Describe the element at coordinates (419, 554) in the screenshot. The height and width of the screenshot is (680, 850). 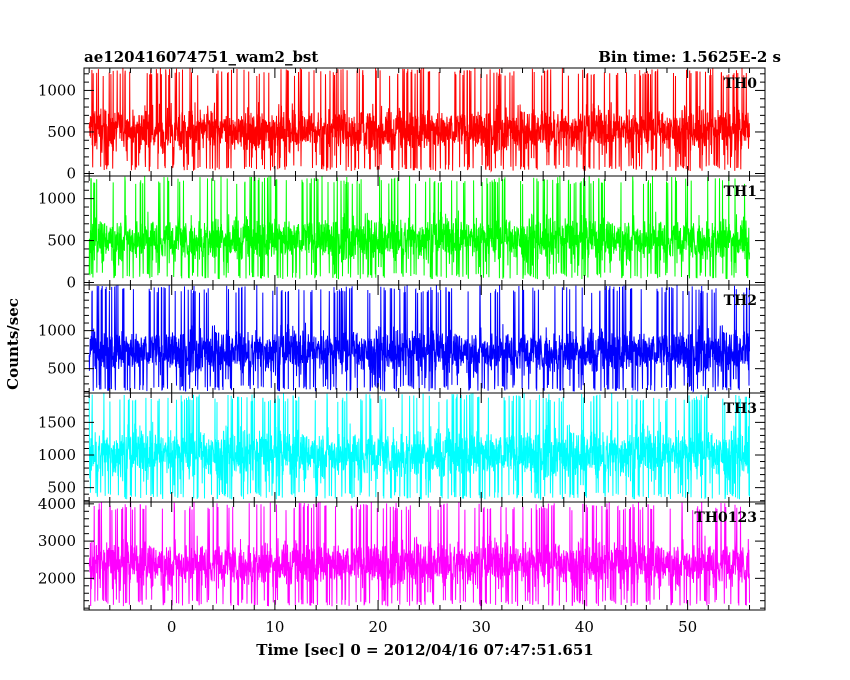
I see `series-trace-th0123` at that location.